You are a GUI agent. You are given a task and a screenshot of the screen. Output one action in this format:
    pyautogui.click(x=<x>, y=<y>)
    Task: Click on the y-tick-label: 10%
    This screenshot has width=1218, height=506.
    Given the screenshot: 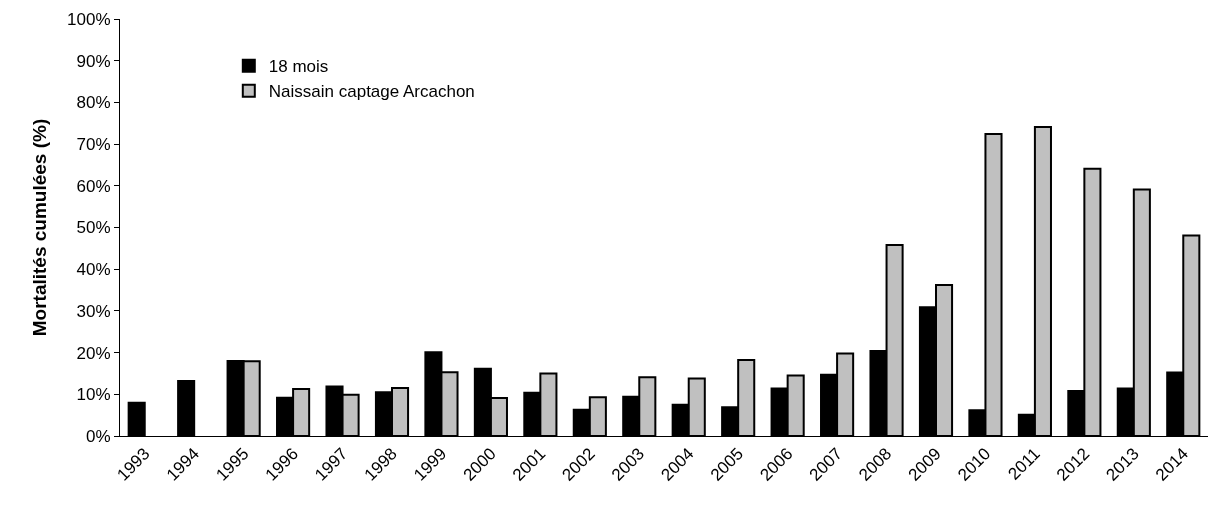 What is the action you would take?
    pyautogui.click(x=93, y=395)
    